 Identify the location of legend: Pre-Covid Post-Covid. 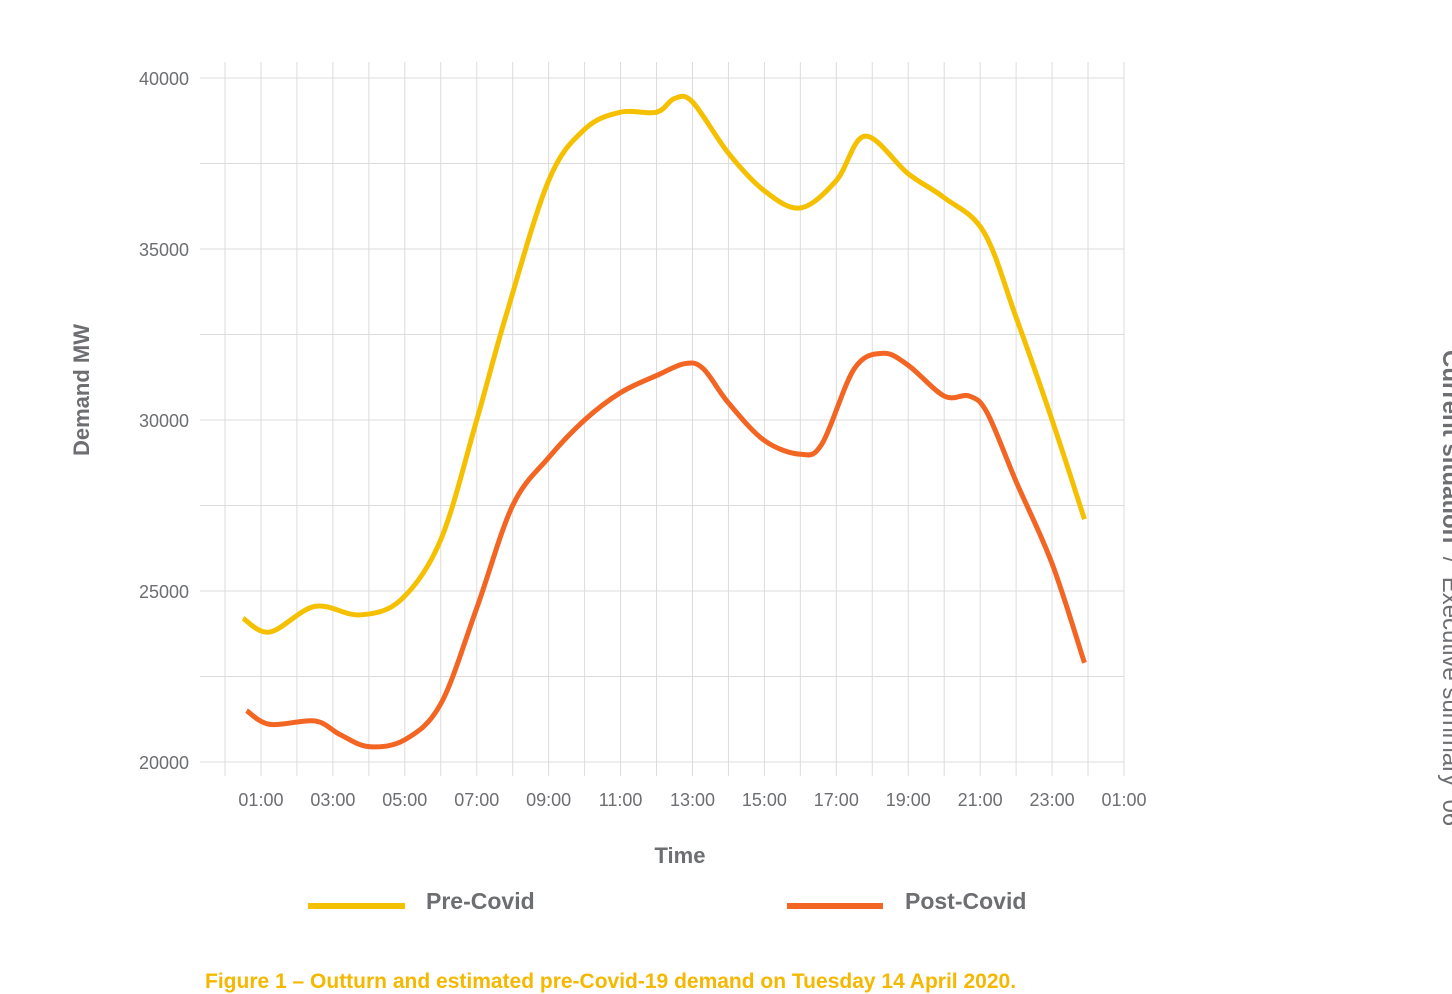
(667, 901).